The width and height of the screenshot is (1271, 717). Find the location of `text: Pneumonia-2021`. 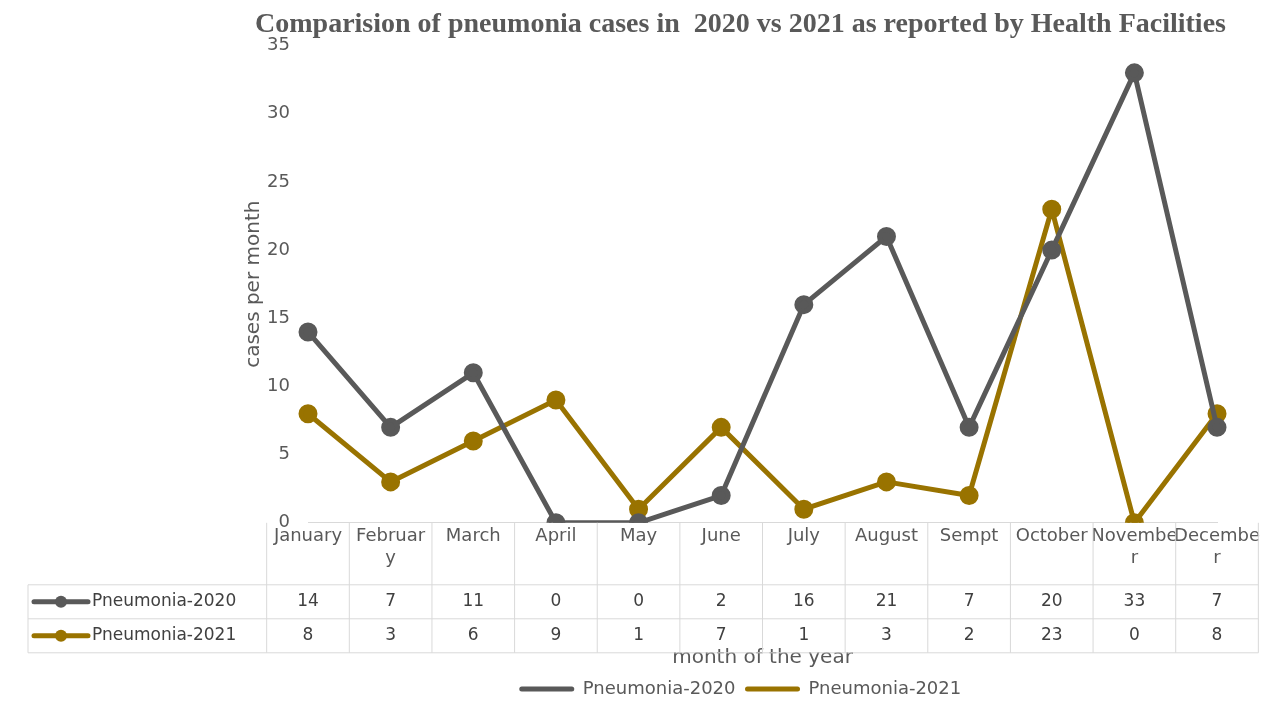

text: Pneumonia-2021 is located at coordinates (885, 687).